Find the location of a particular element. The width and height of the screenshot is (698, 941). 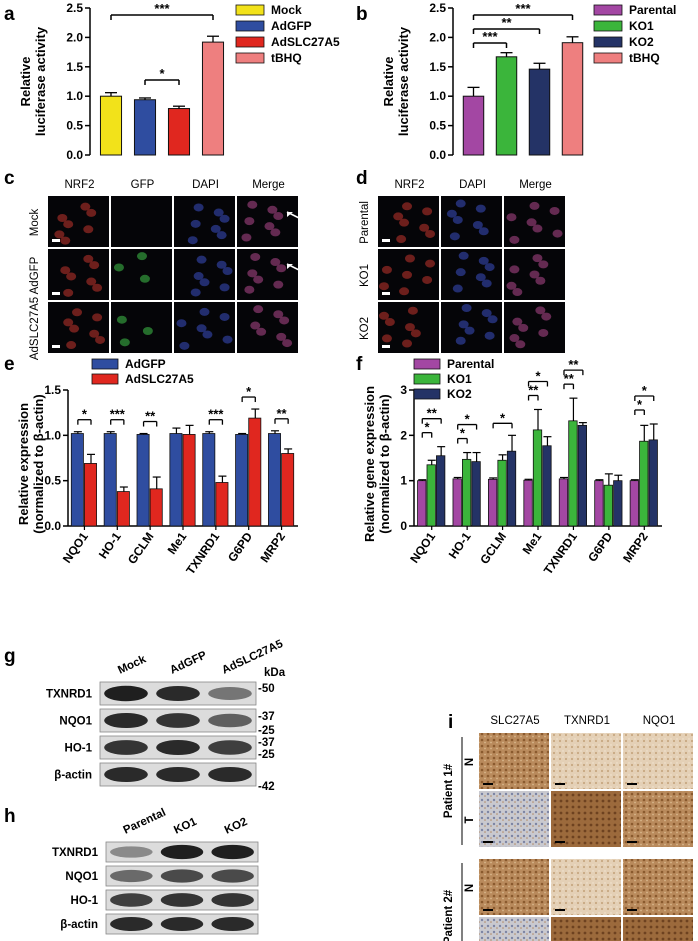

sig-label-b: ** is located at coordinates (506, 22).